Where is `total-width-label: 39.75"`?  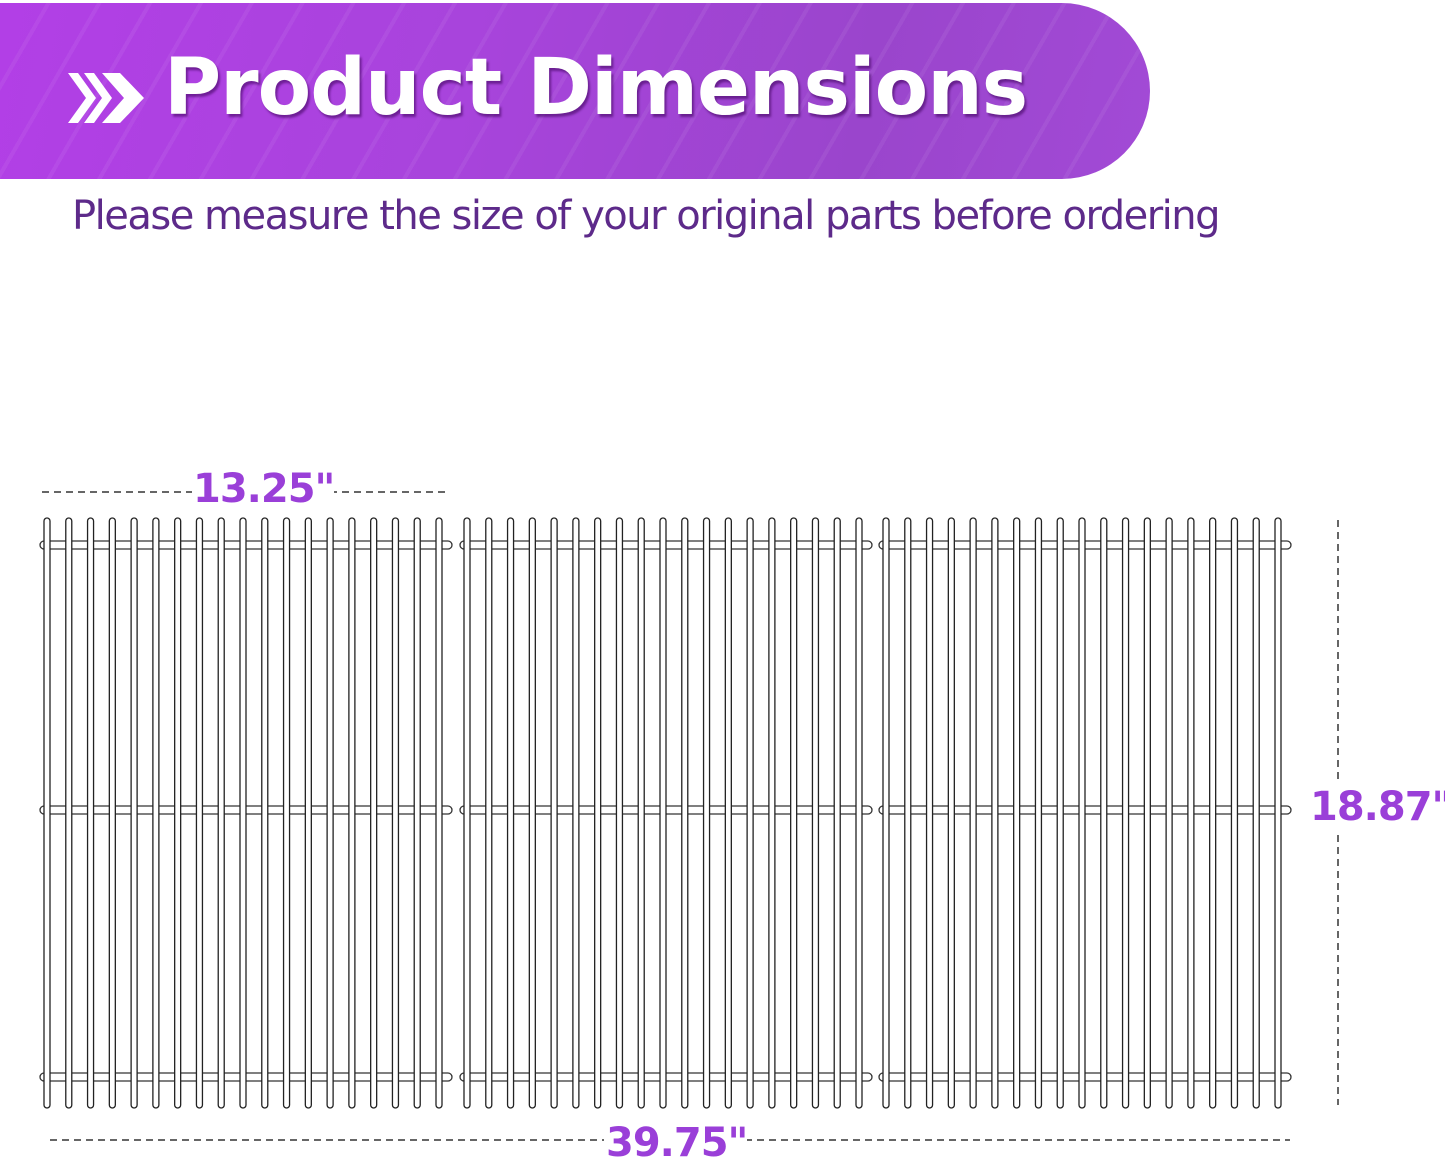
total-width-label: 39.75" is located at coordinates (677, 1143).